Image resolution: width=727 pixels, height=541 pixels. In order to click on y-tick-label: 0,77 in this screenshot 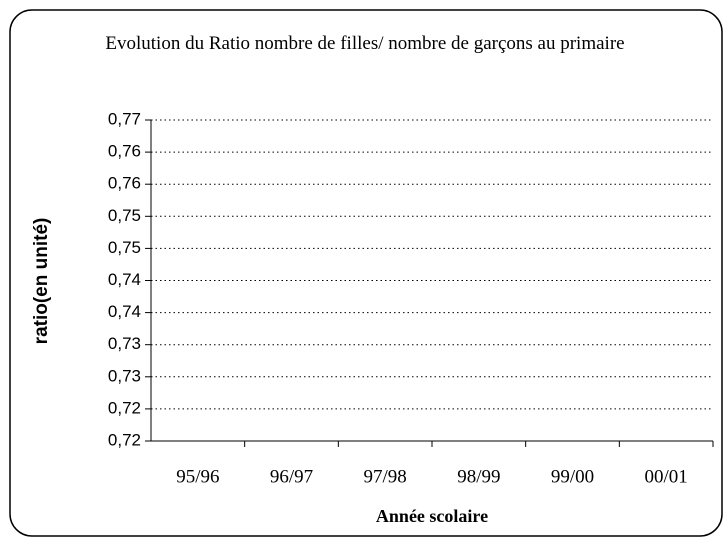, I will do `click(124, 118)`.